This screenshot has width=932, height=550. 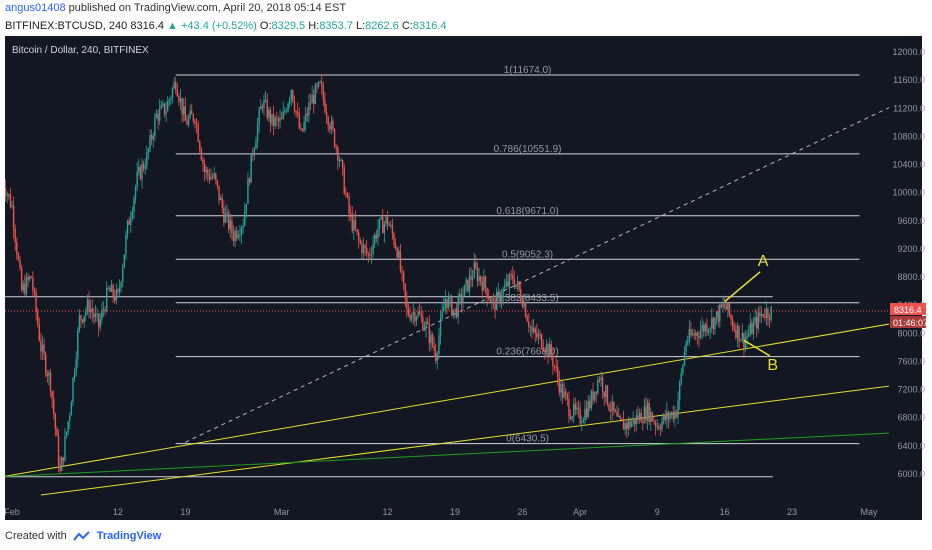 I want to click on author-link: angus01408, so click(x=35, y=8).